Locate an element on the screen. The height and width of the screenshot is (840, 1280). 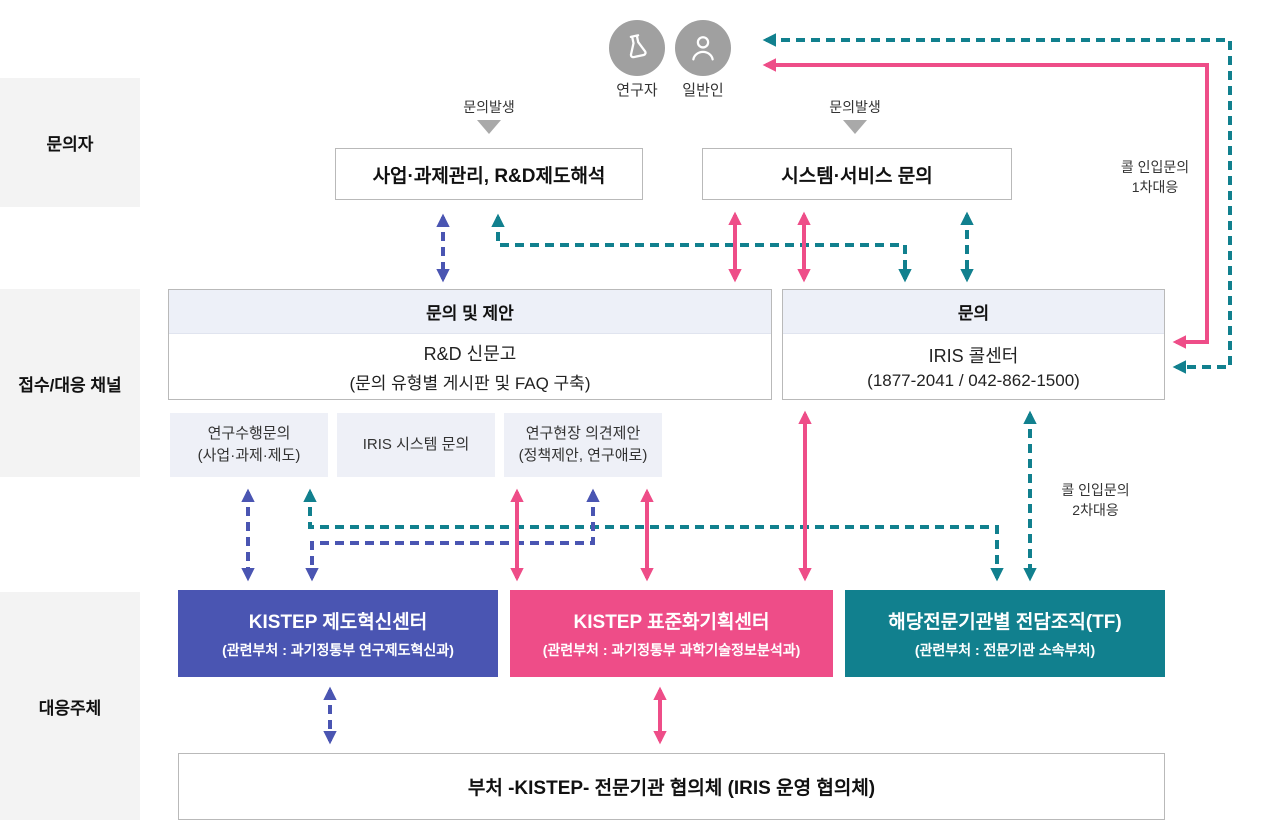
lane-responder: 대응주체 is located at coordinates (70, 706).